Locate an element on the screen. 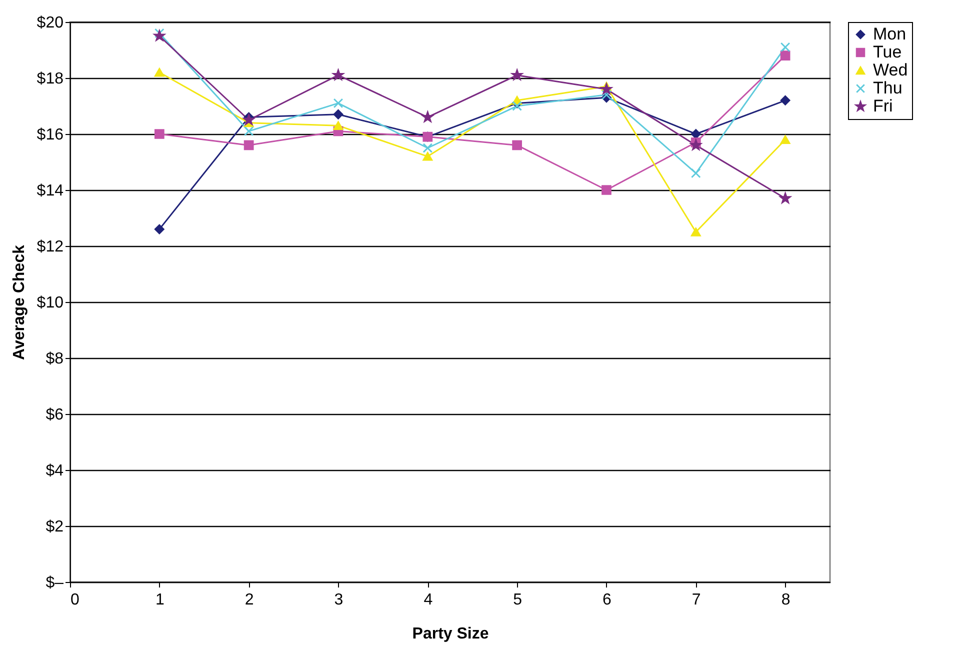 The image size is (980, 651). x-axis-title: Party Size is located at coordinates (450, 634).